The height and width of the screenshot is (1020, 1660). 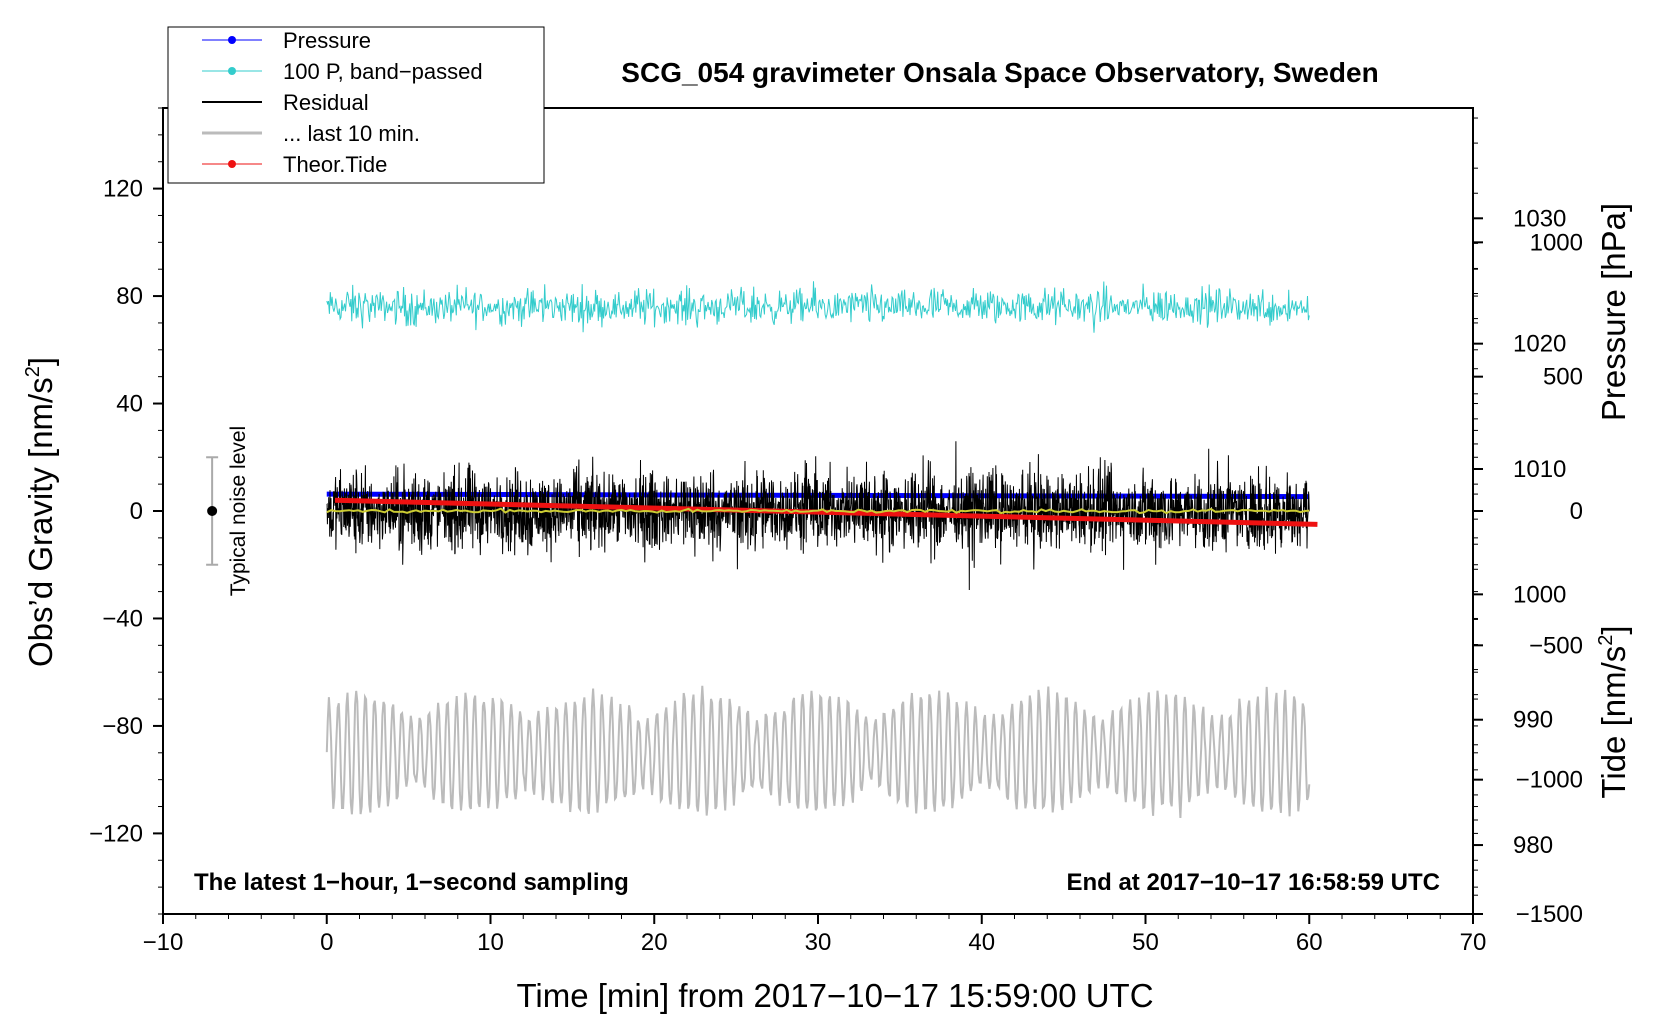 What do you see at coordinates (40, 522) in the screenshot?
I see `y-axis-left-title-text: Obs’d Gravity [nm/s` at bounding box center [40, 522].